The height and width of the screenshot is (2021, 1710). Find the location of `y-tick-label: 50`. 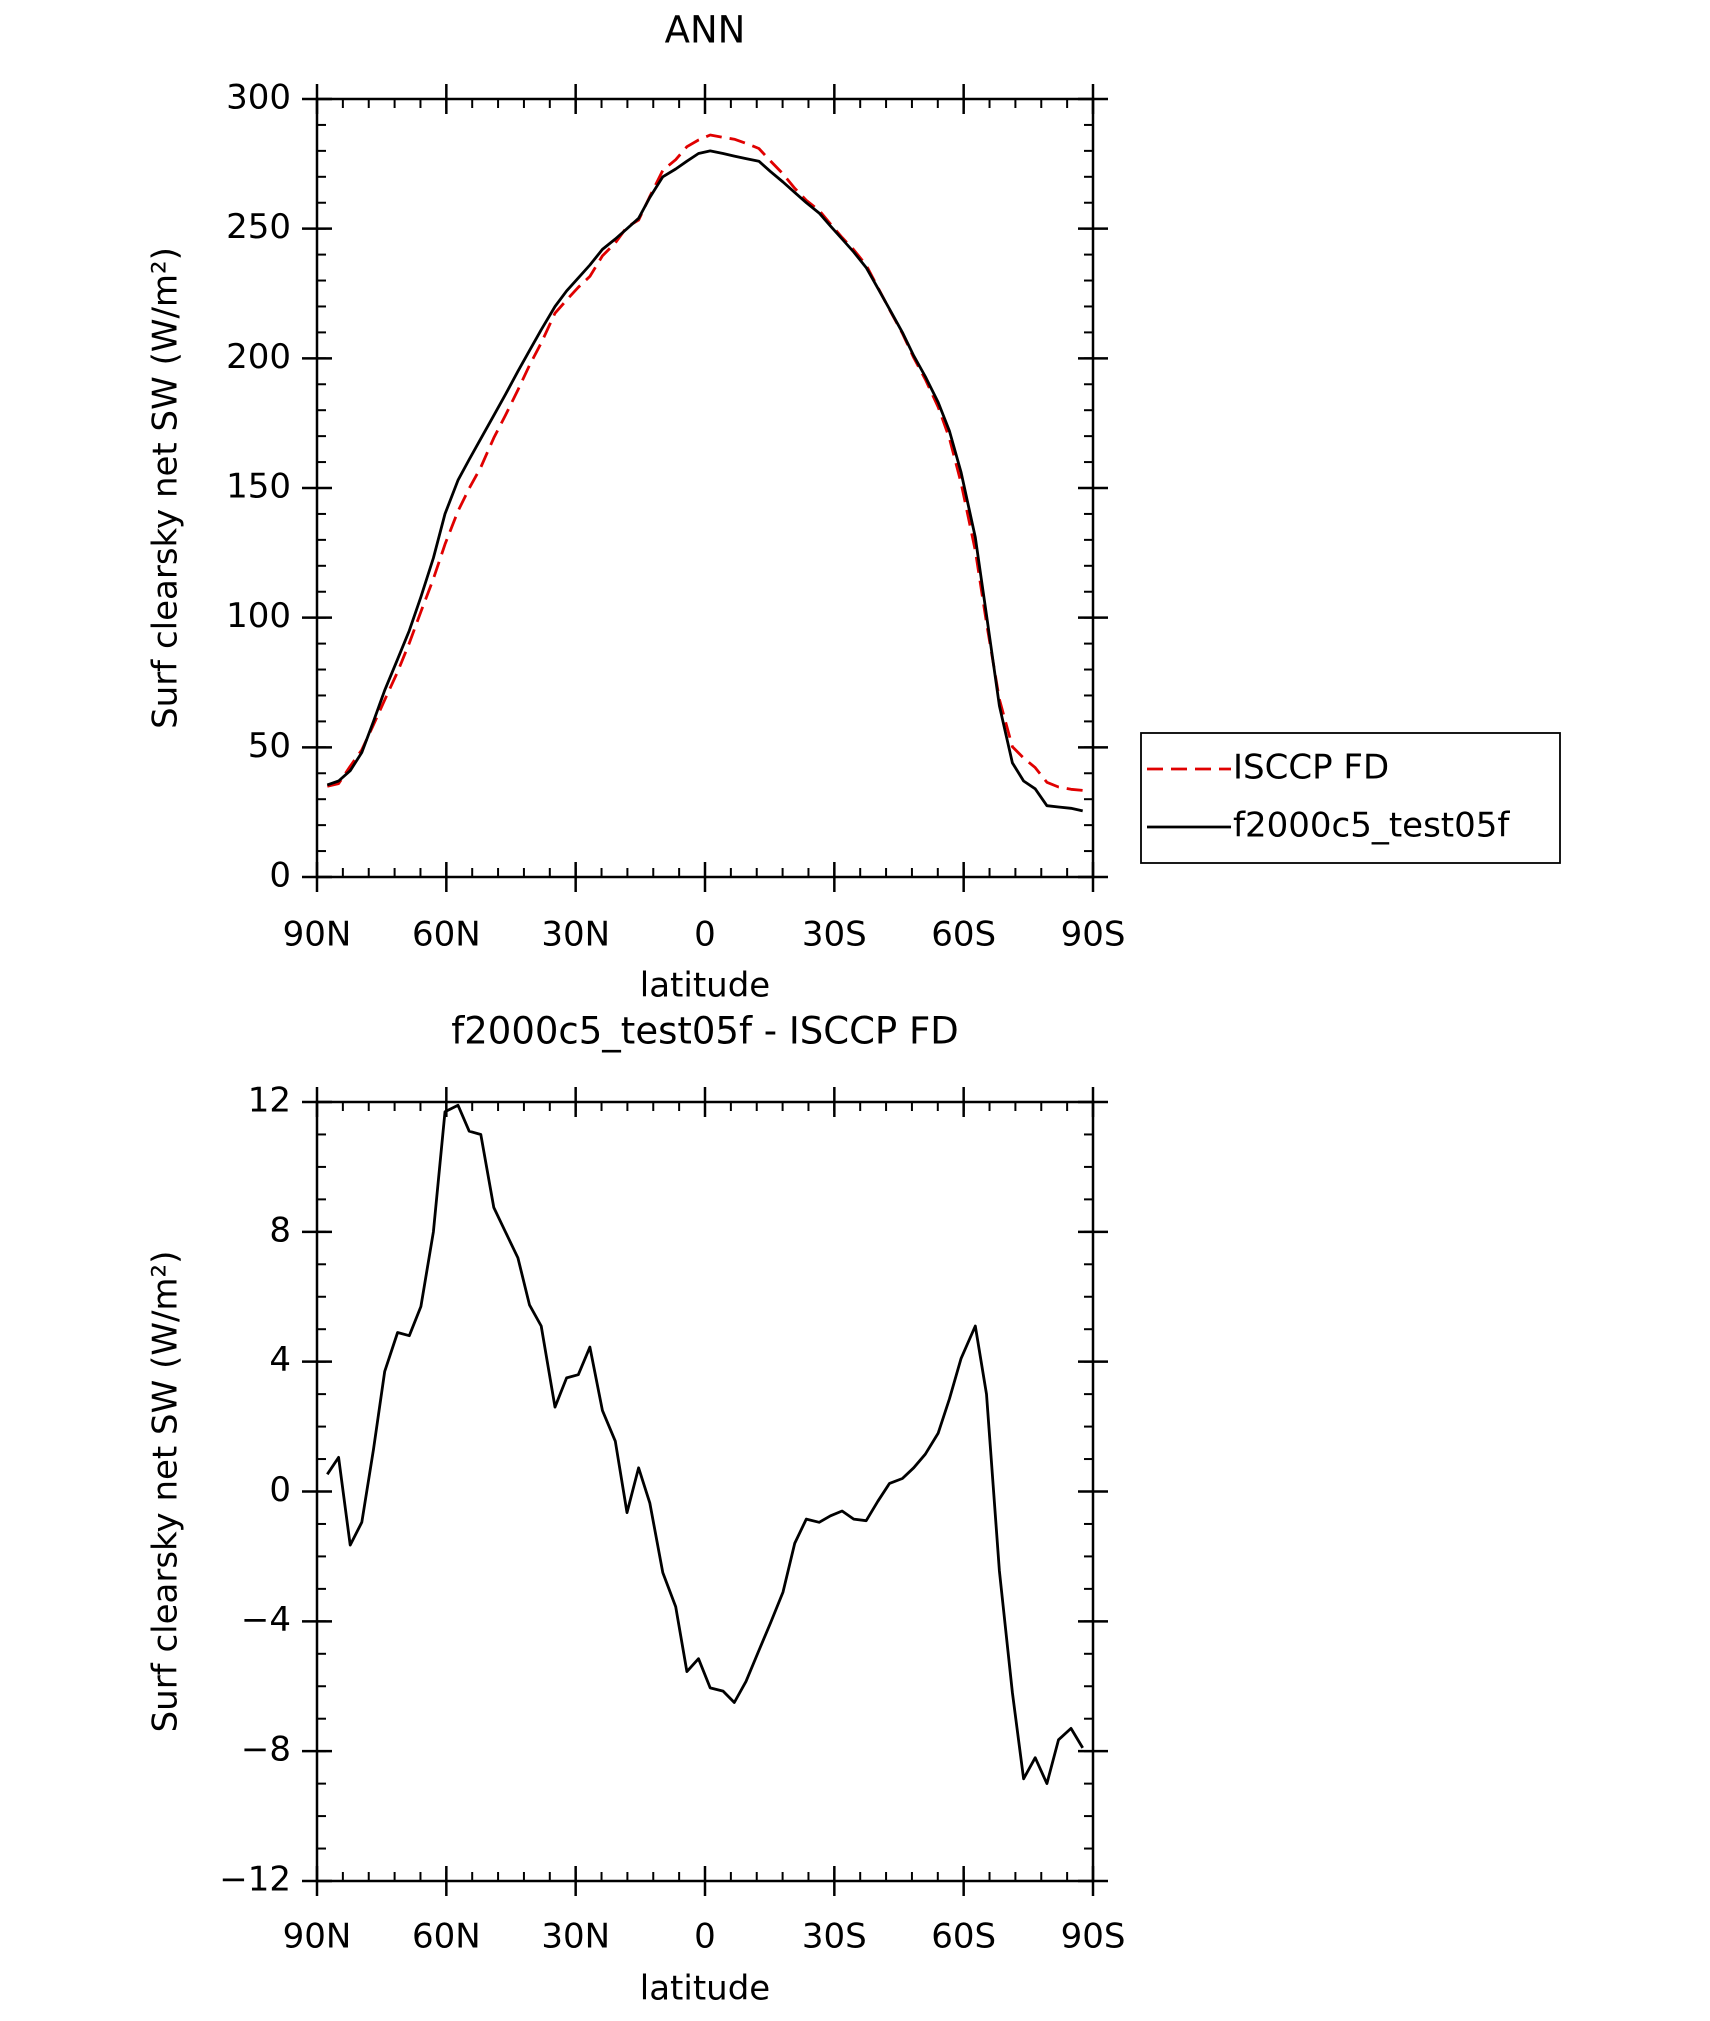

y-tick-label: 50 is located at coordinates (269, 746).